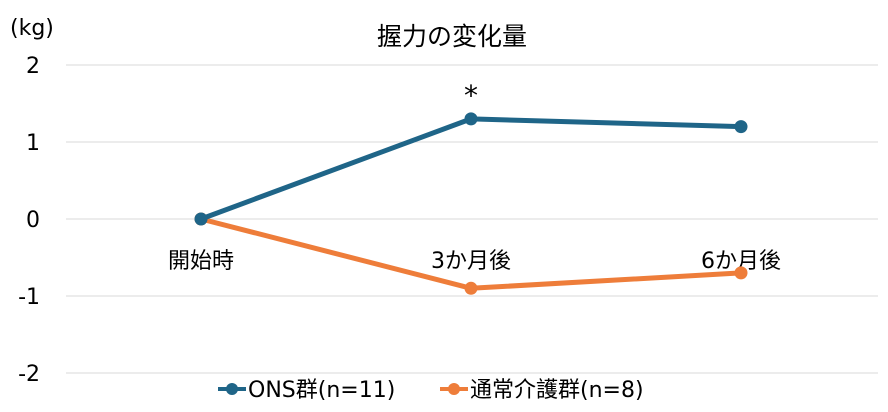 The image size is (888, 412). What do you see at coordinates (29, 297) in the screenshot?
I see `y-tick-label: -1` at bounding box center [29, 297].